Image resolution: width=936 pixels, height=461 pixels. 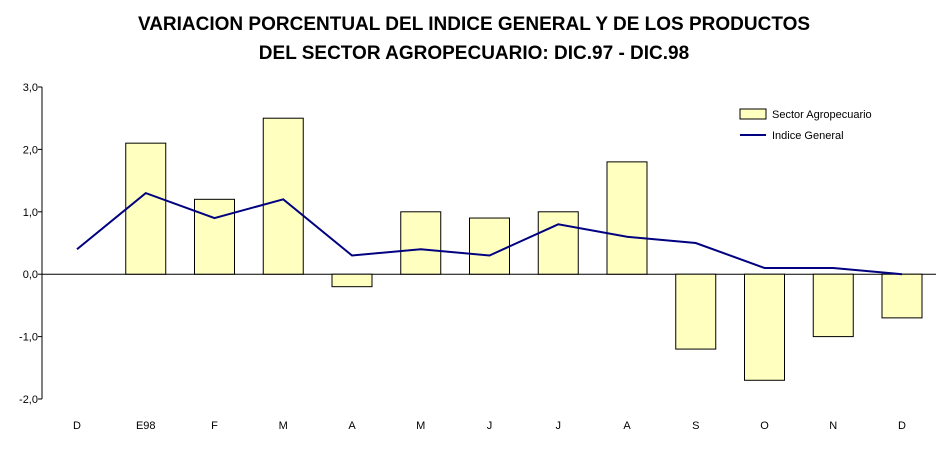 What do you see at coordinates (753, 114) in the screenshot?
I see `legend-swatch-sector-agropecuario` at bounding box center [753, 114].